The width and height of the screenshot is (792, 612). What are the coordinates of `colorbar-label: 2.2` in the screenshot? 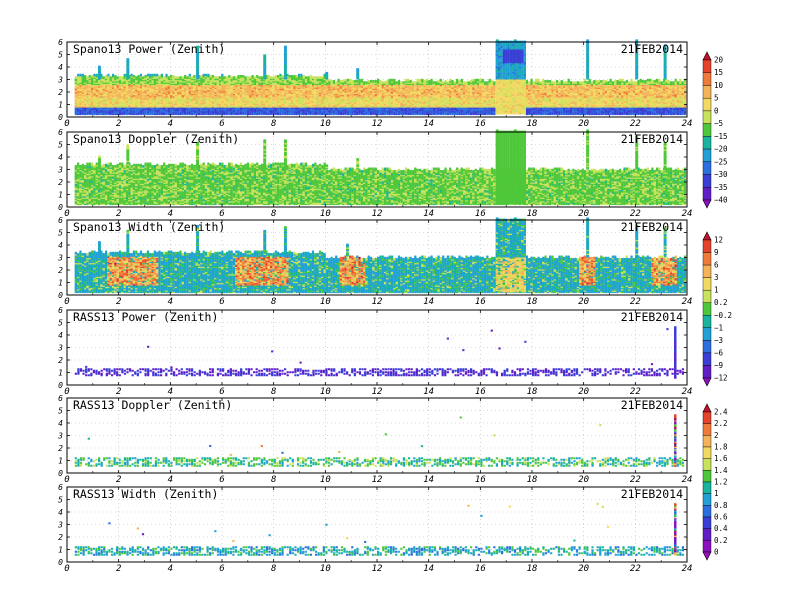 It's located at (721, 423).